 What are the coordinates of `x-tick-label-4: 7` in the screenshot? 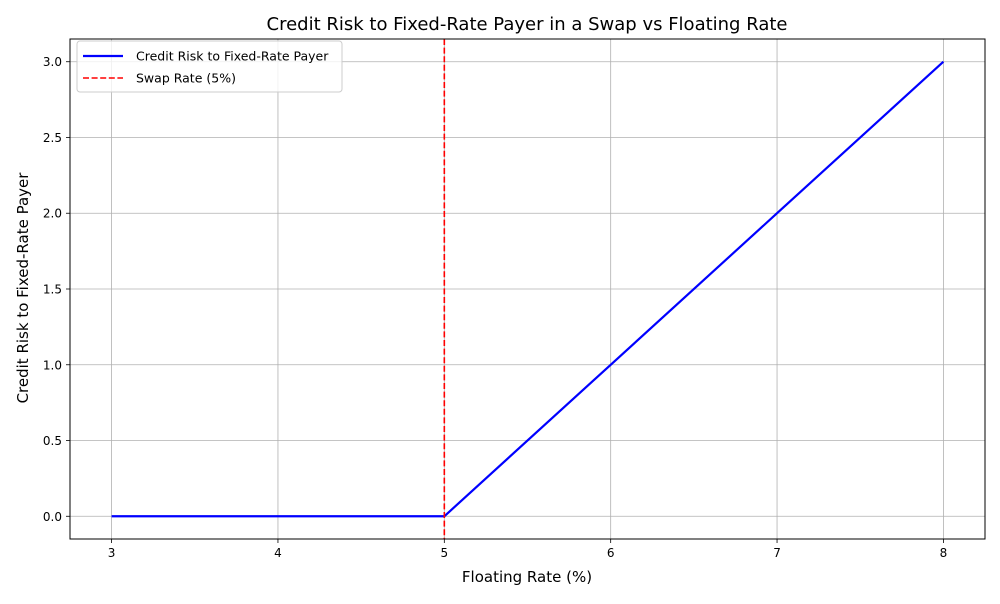 It's located at (777, 553).